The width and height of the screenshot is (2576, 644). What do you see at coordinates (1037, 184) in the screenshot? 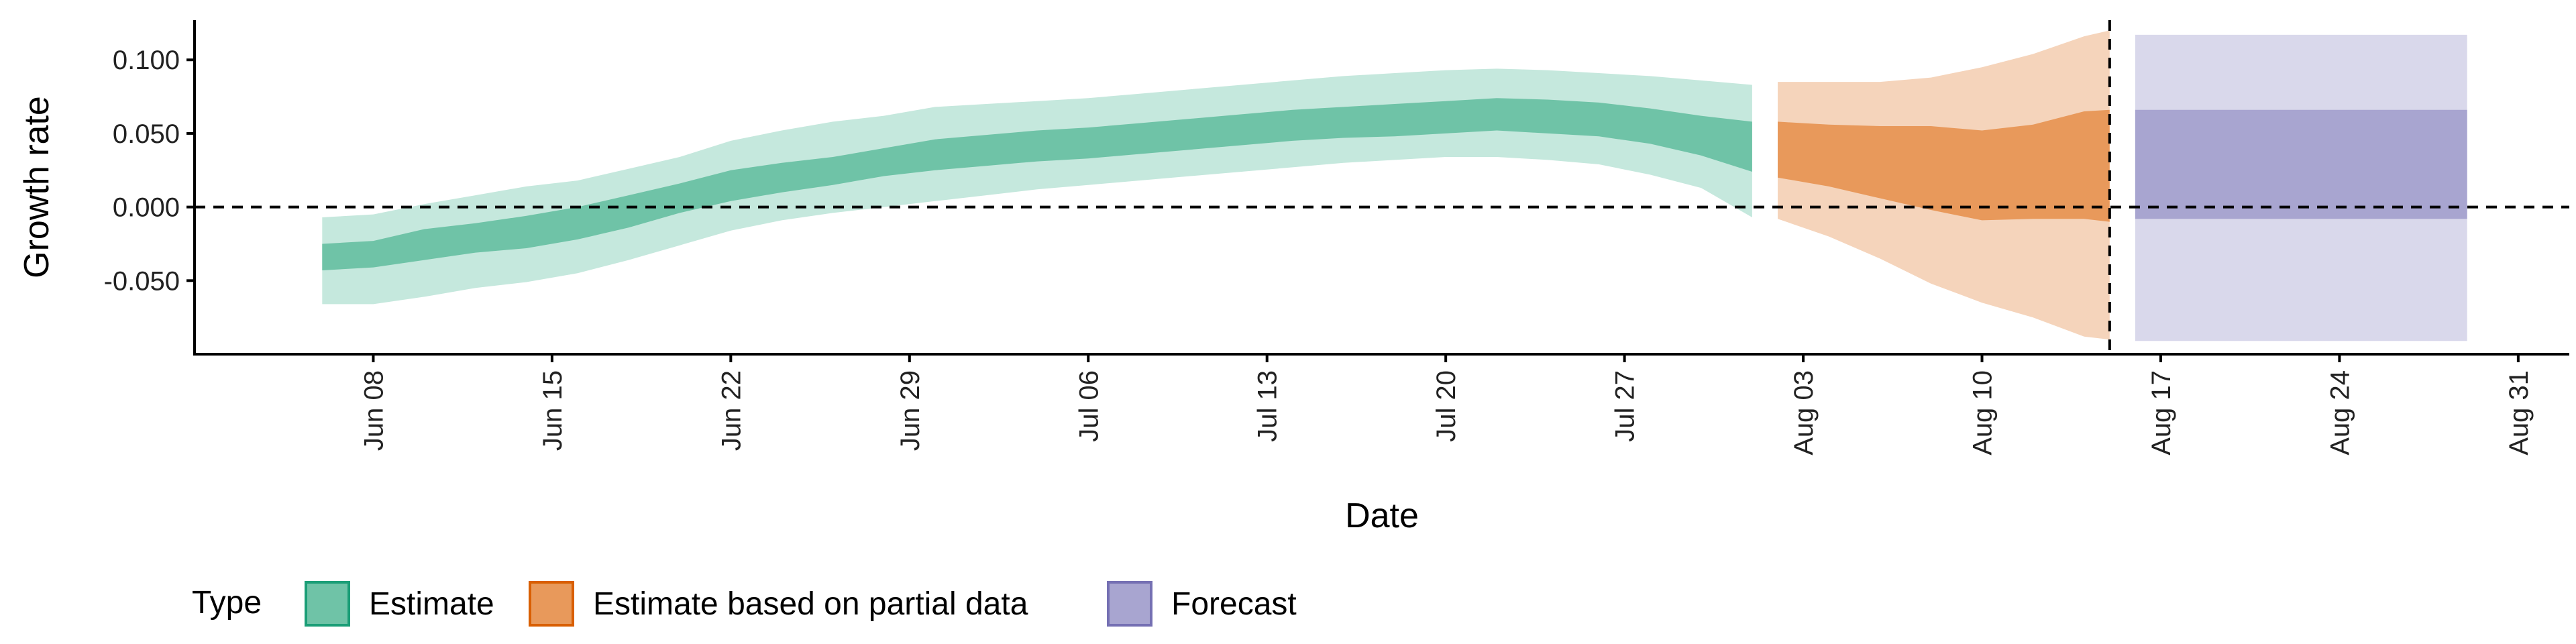
I see `estimate-50pct-band` at bounding box center [1037, 184].